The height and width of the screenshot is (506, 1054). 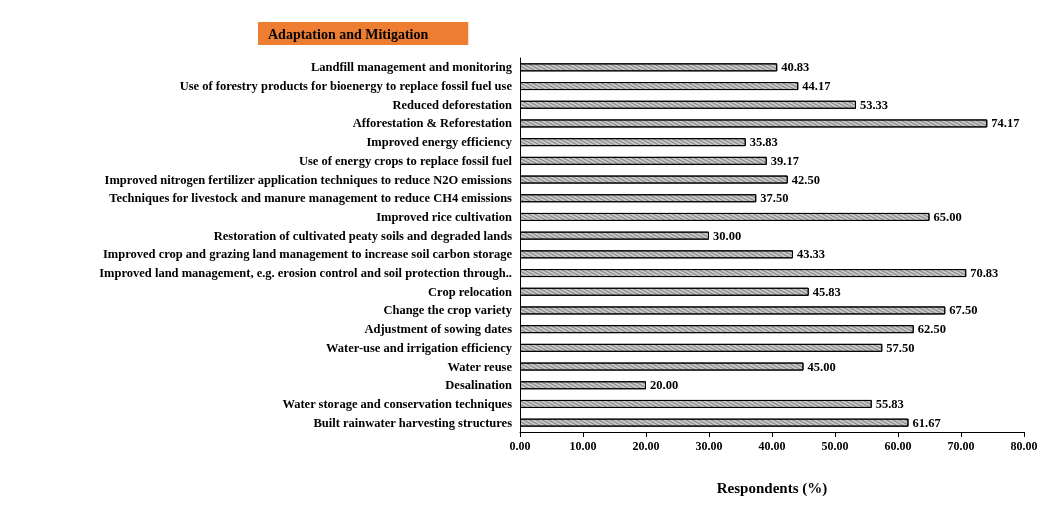 I want to click on y-tick-label: Water storage and conservation techniques, so click(x=397, y=403).